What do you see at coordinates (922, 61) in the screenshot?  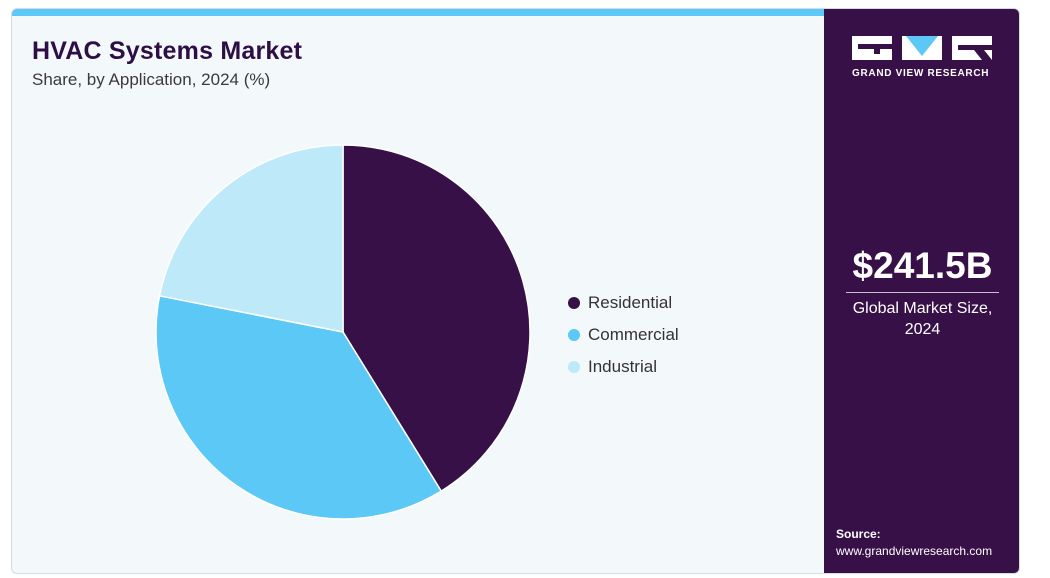 I see `brand-logo: GRAND VIEW RESEARCH` at bounding box center [922, 61].